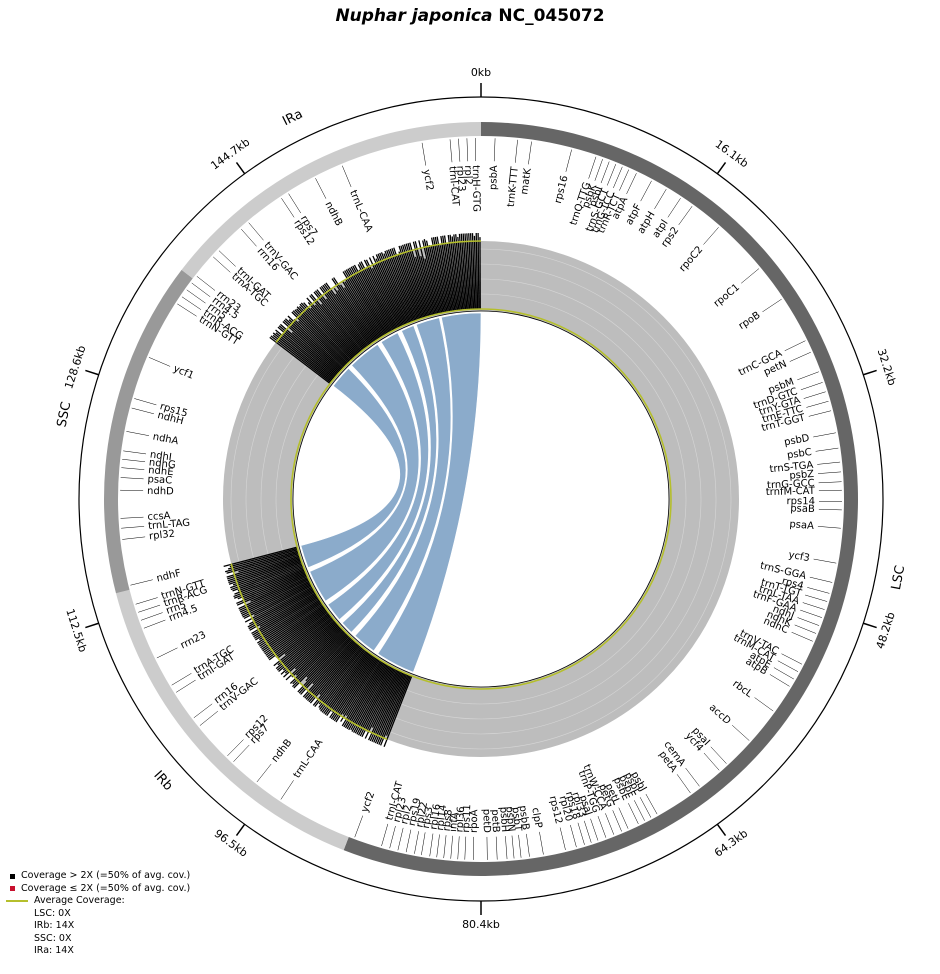 The image size is (940, 974). Describe the element at coordinates (721, 829) in the screenshot. I see `tick-mark` at that location.